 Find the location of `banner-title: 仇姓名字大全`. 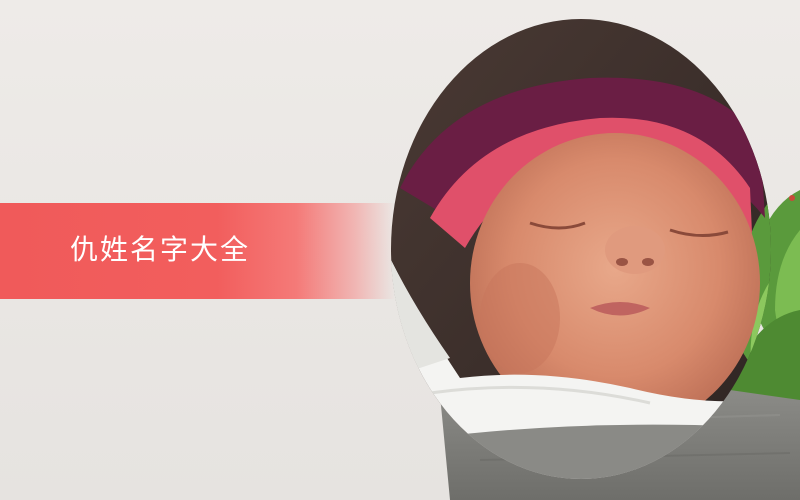

banner-title: 仇姓名字大全 is located at coordinates (160, 249).